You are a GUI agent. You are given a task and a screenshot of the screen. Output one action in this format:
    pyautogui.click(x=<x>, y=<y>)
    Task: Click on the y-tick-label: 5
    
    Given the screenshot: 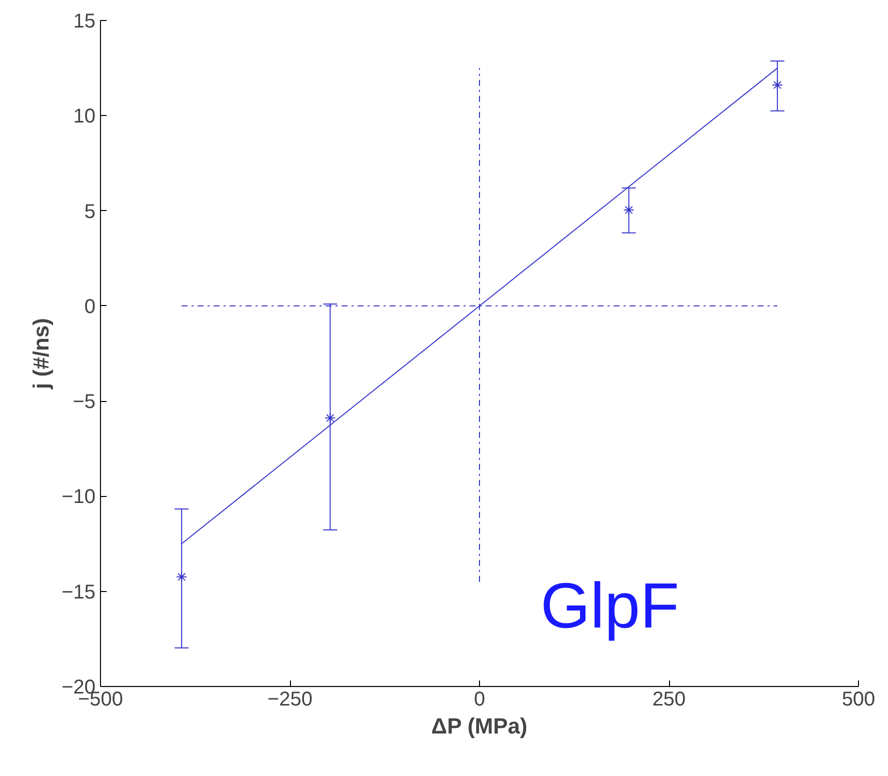 What is the action you would take?
    pyautogui.click(x=90, y=211)
    